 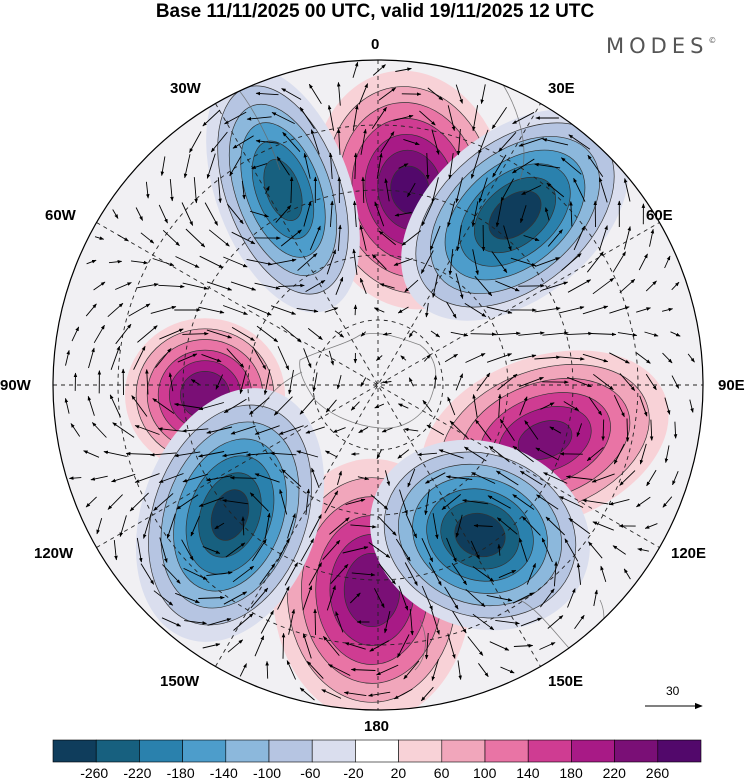 What do you see at coordinates (54, 553) in the screenshot?
I see `label-120w: 120W` at bounding box center [54, 553].